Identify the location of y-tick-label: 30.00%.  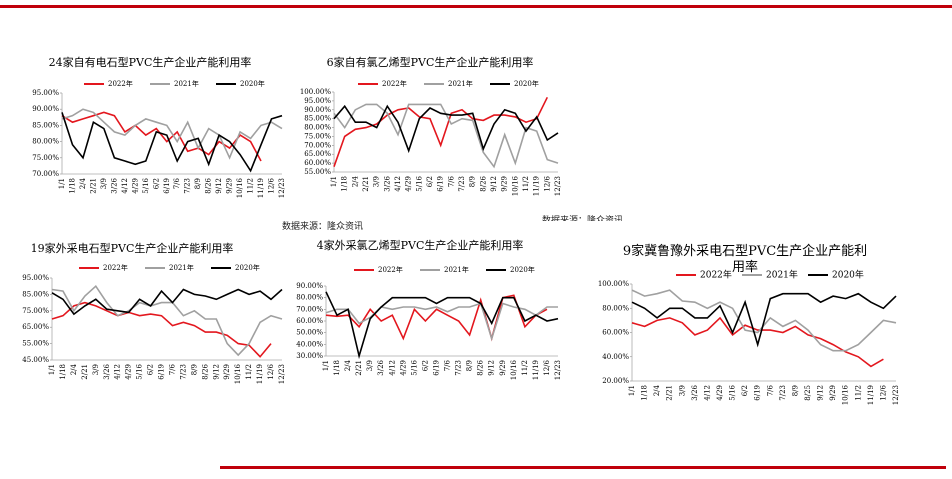
(309, 356).